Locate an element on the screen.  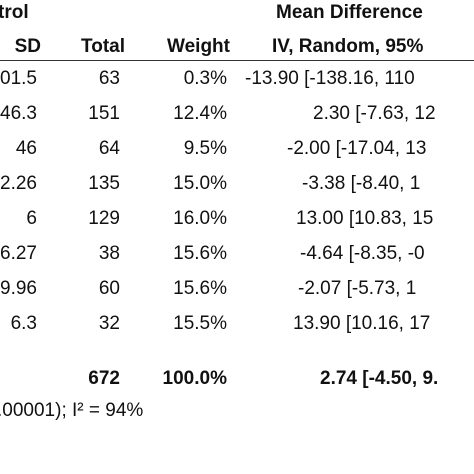
cell-ci: -2.07 [-5.73, 1 is located at coordinates (357, 288).